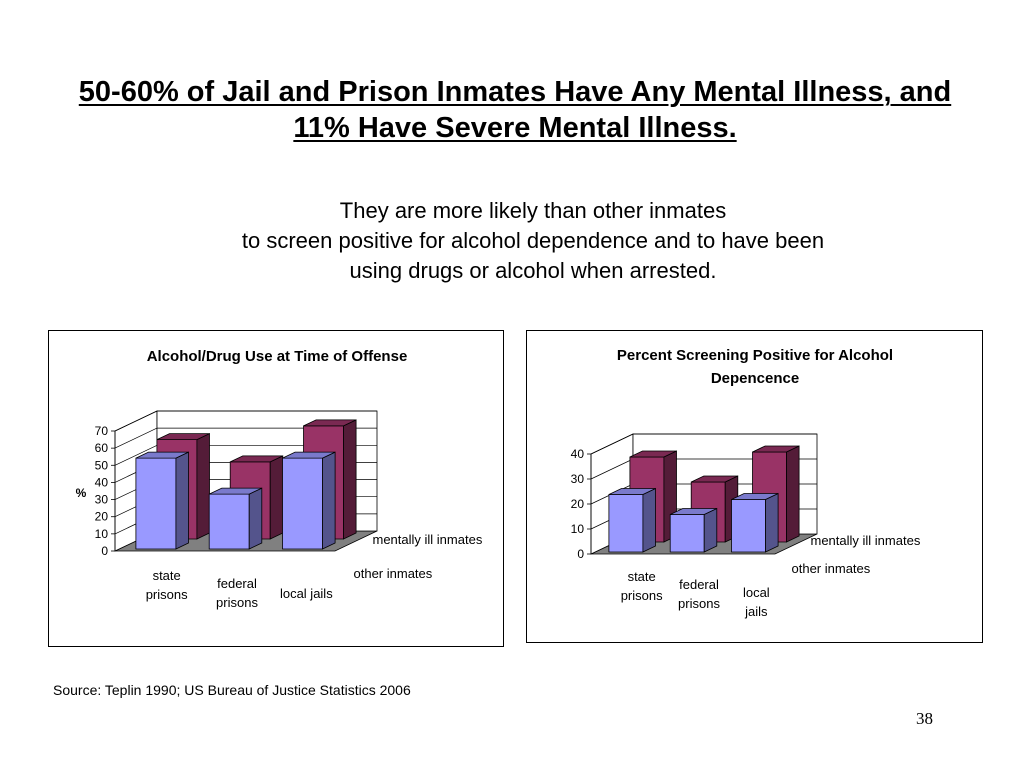 The height and width of the screenshot is (768, 1024). Describe the element at coordinates (102, 448) in the screenshot. I see `y-tick-label: 60` at that location.